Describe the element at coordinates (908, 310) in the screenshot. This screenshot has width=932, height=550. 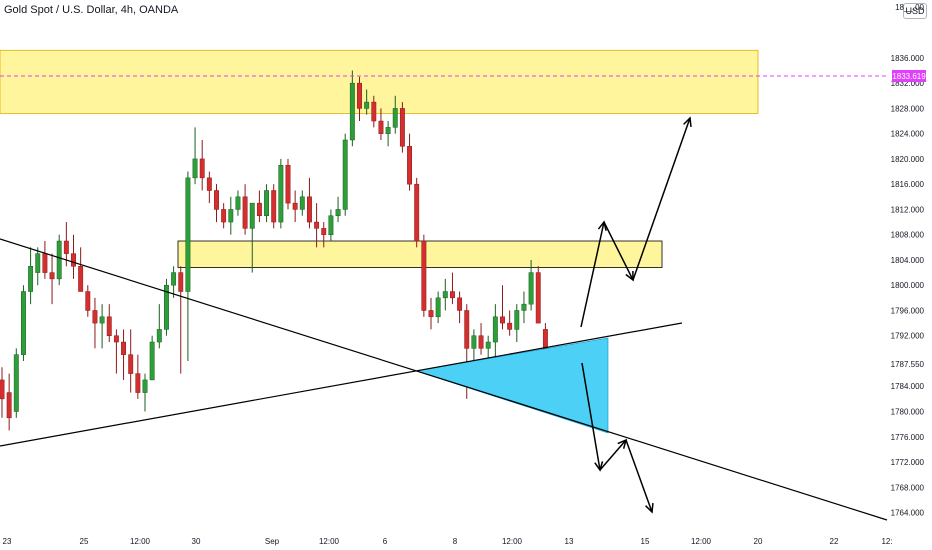
I see `y-tick-label: 1796.000` at that location.